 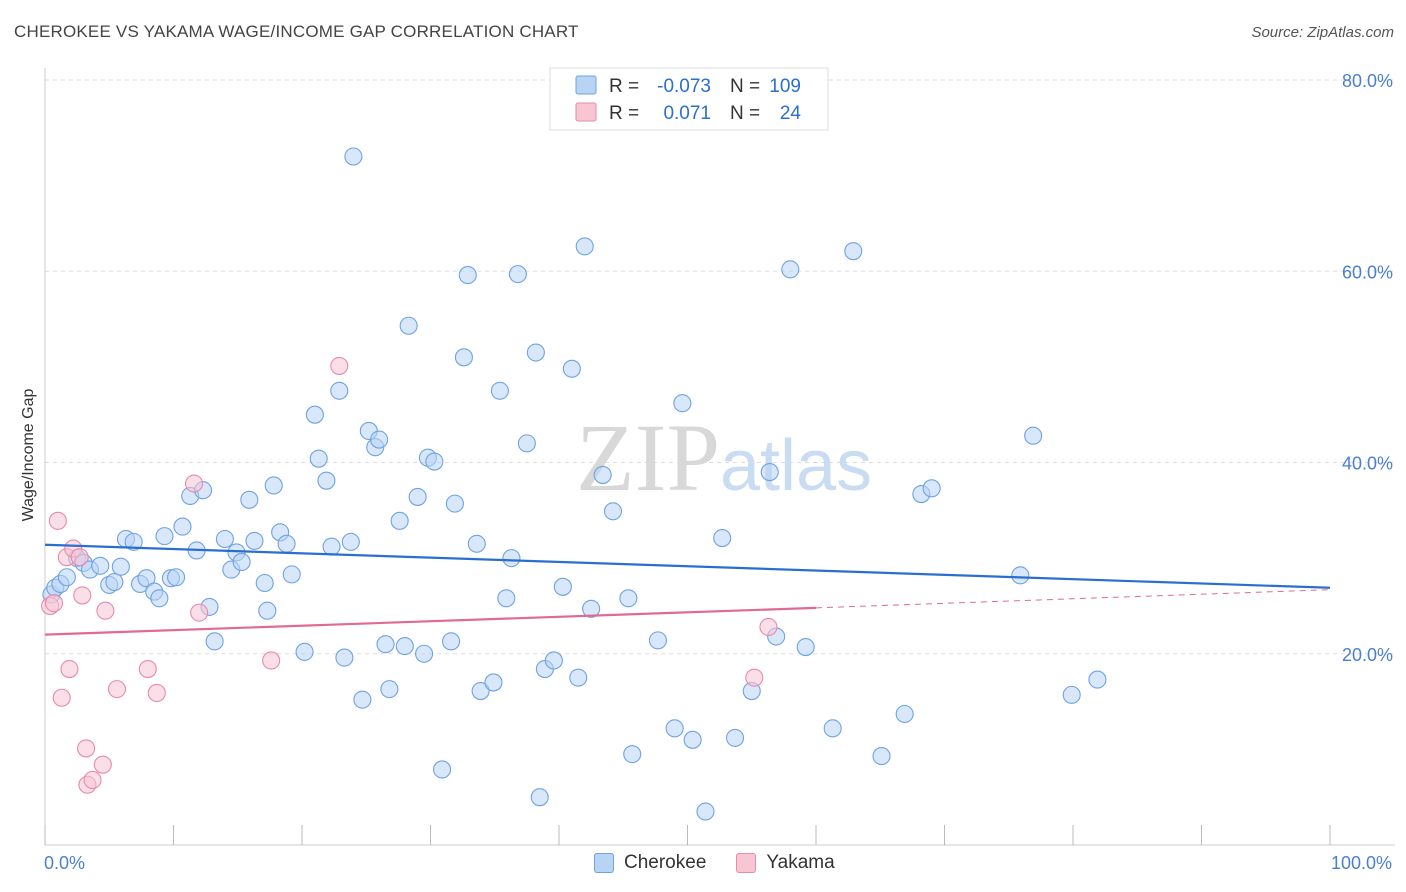 What do you see at coordinates (648, 457) in the screenshot?
I see `watermark-zip: ZIP` at bounding box center [648, 457].